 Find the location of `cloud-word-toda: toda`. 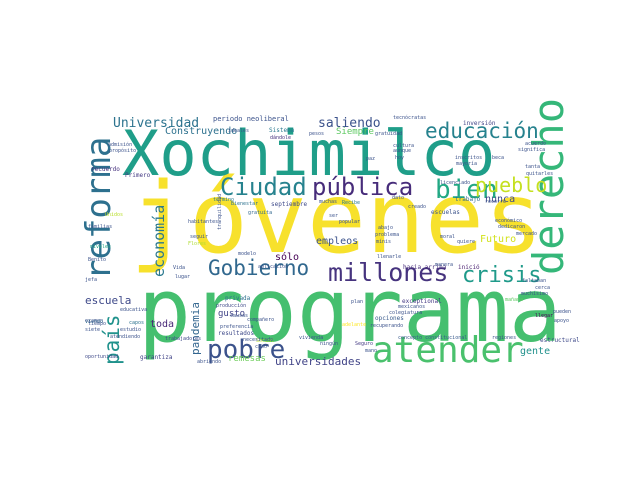

cloud-word-toda: toda is located at coordinates (162, 324).